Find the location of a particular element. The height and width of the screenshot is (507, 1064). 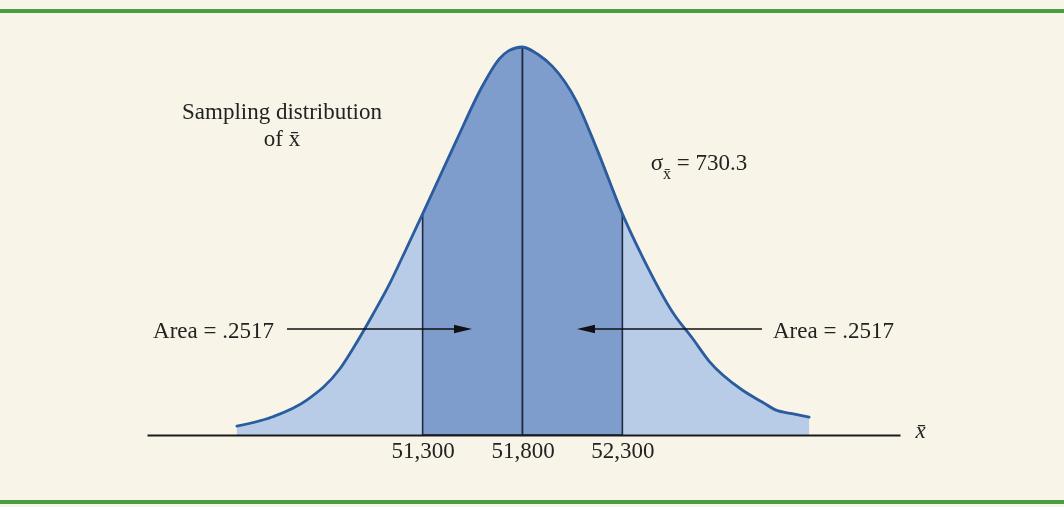

annotation: σ$_{x̄}$ = 730.3 is located at coordinates (699, 166).